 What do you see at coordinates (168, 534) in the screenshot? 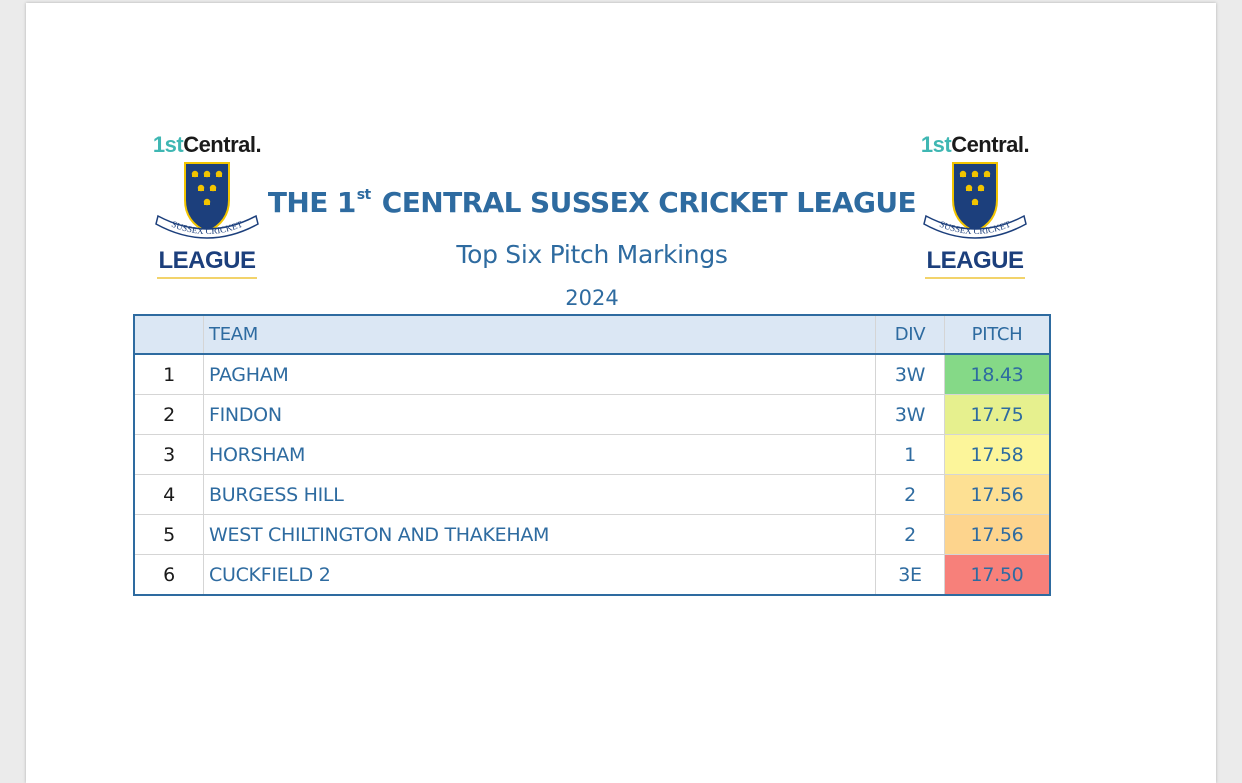
I see `rank-cell: 5` at bounding box center [168, 534].